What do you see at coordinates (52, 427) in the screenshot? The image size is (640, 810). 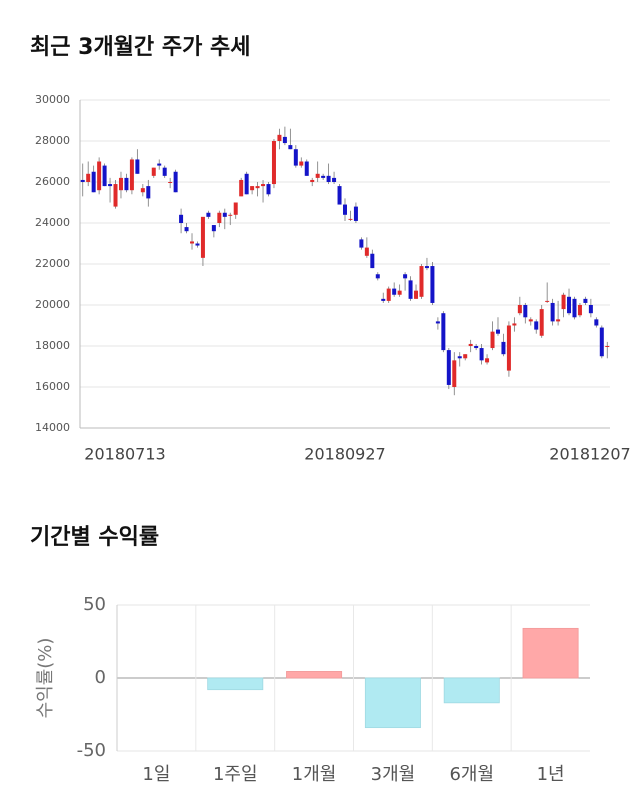 I see `y-tick-label: 14000` at bounding box center [52, 427].